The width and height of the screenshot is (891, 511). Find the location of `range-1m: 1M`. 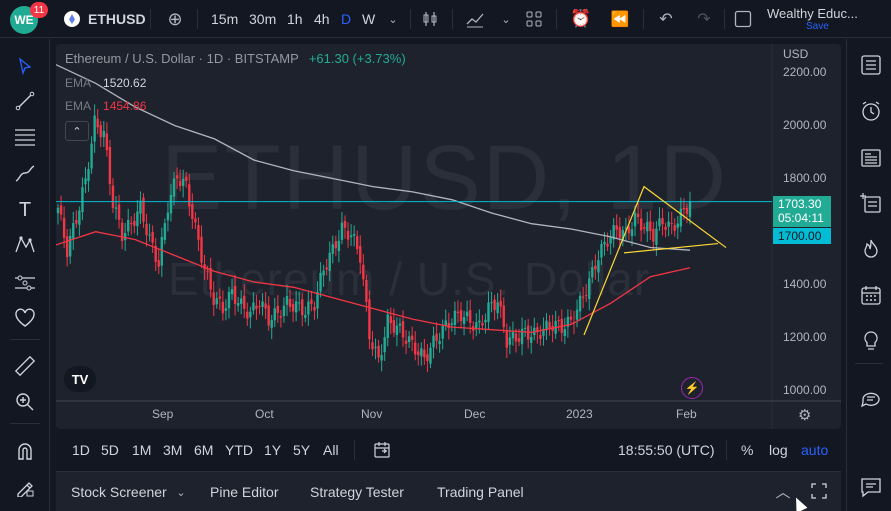

range-1m: 1M is located at coordinates (142, 450).